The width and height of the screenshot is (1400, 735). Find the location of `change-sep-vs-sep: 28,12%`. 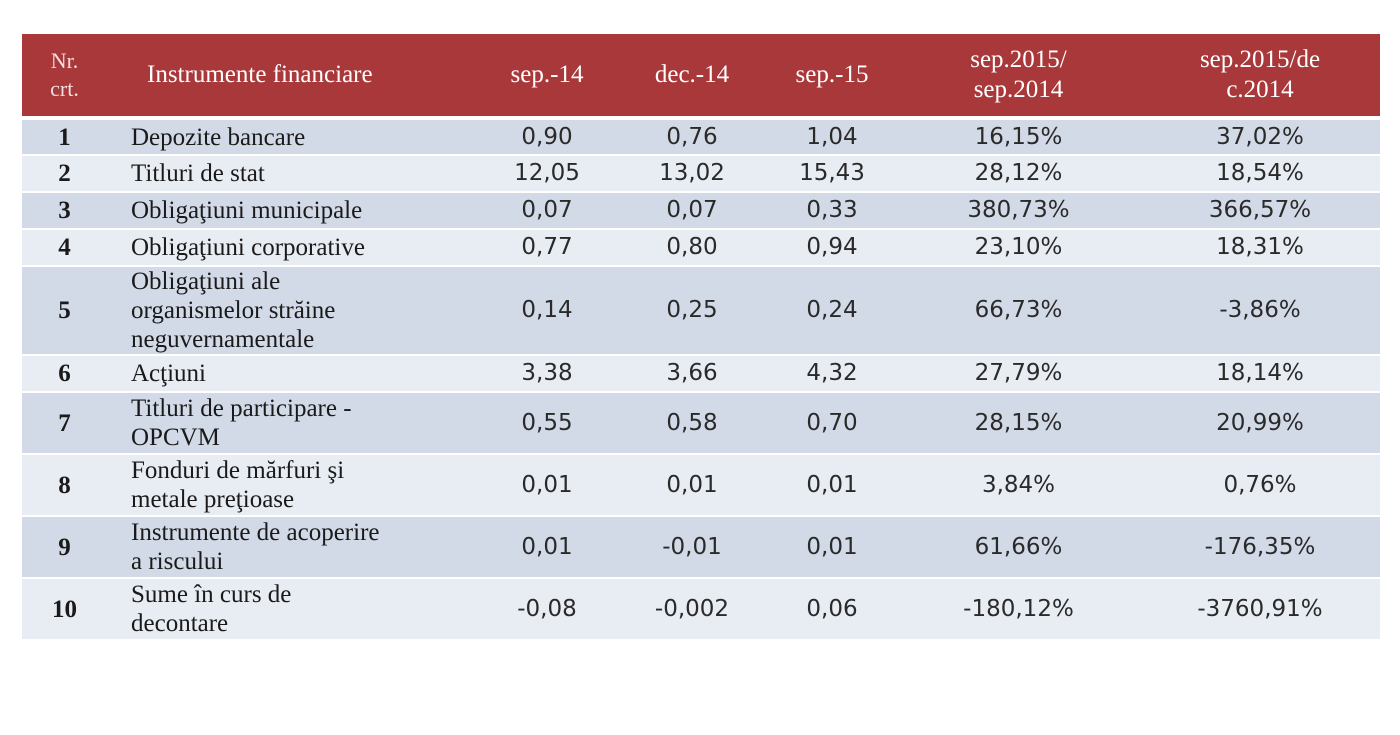

change-sep-vs-sep: 28,12% is located at coordinates (1018, 174).